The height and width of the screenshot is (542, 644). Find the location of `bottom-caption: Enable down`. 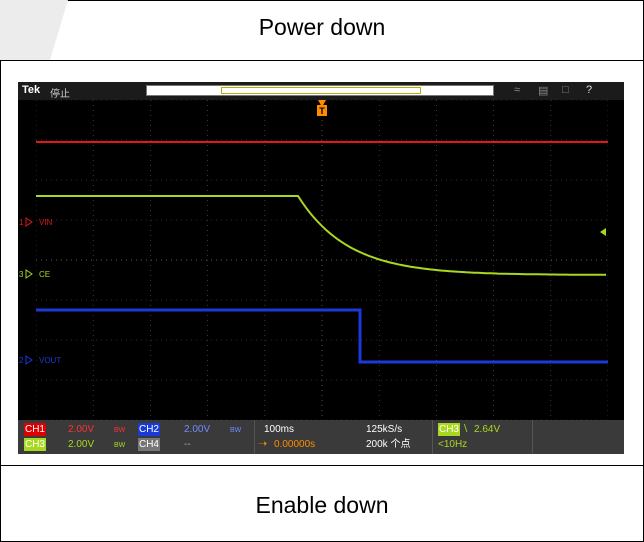

bottom-caption: Enable down is located at coordinates (322, 505).